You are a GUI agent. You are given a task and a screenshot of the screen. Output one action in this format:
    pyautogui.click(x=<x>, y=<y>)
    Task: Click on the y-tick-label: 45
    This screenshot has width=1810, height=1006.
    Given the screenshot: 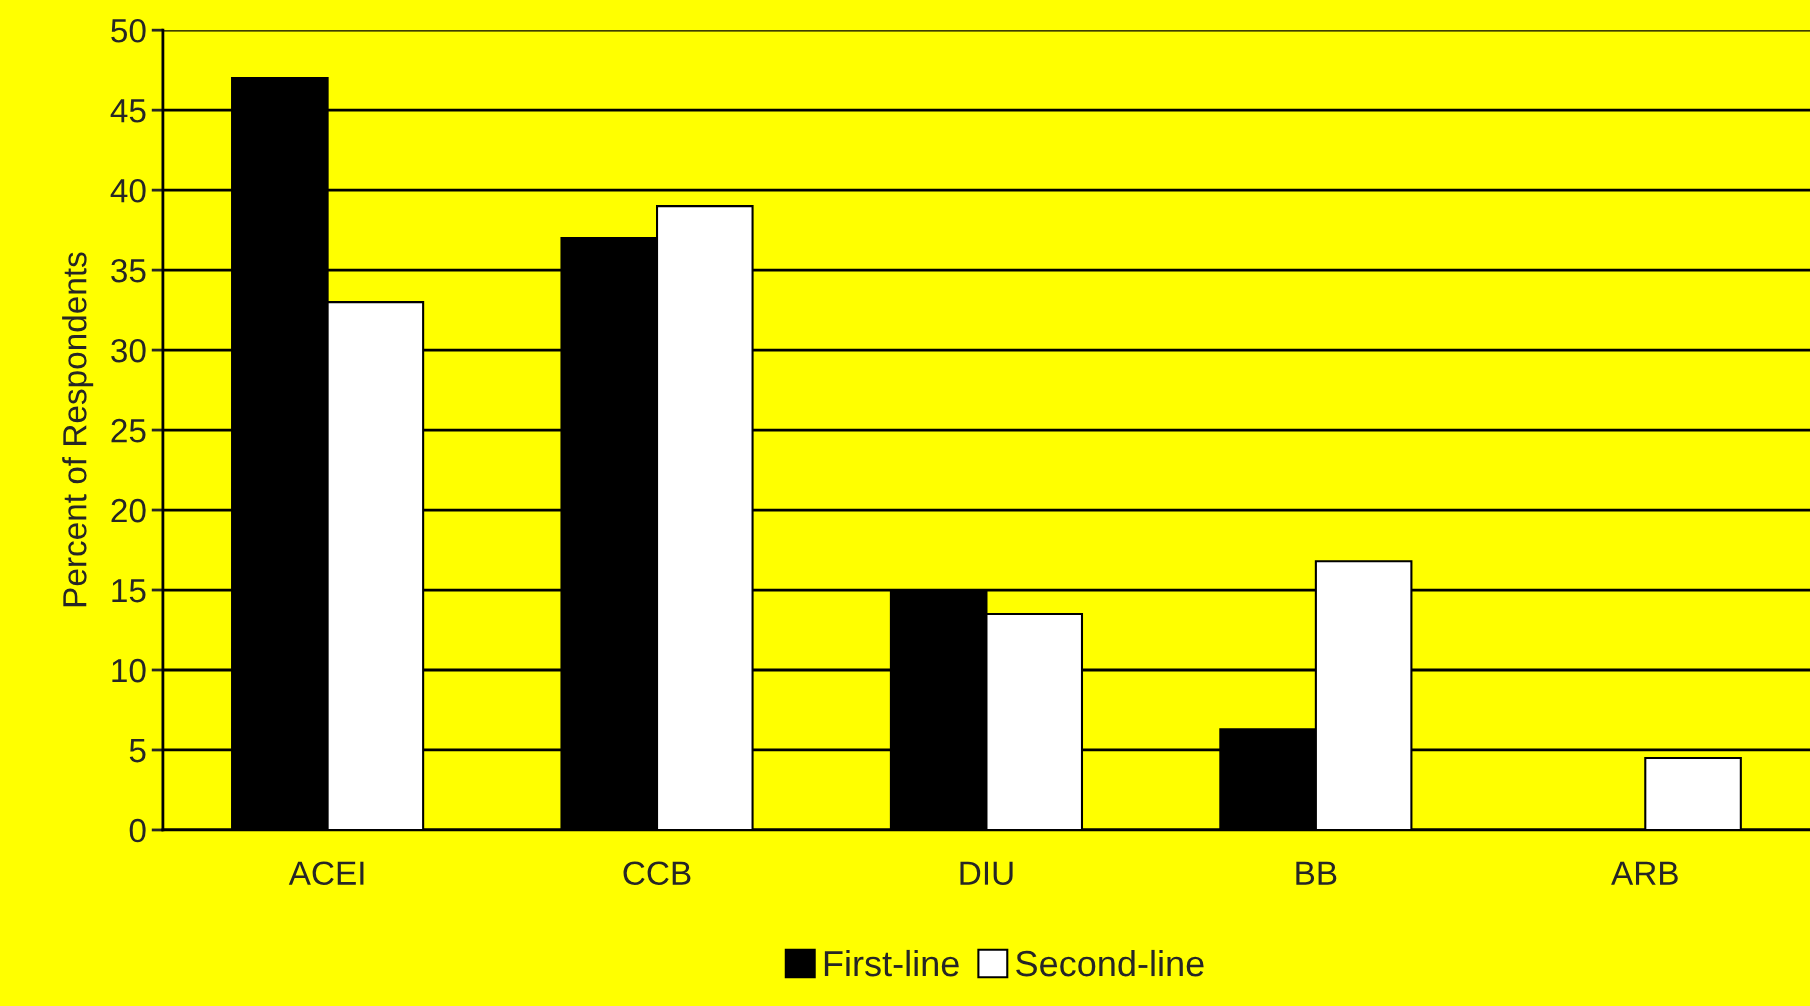 What is the action you would take?
    pyautogui.click(x=128, y=111)
    